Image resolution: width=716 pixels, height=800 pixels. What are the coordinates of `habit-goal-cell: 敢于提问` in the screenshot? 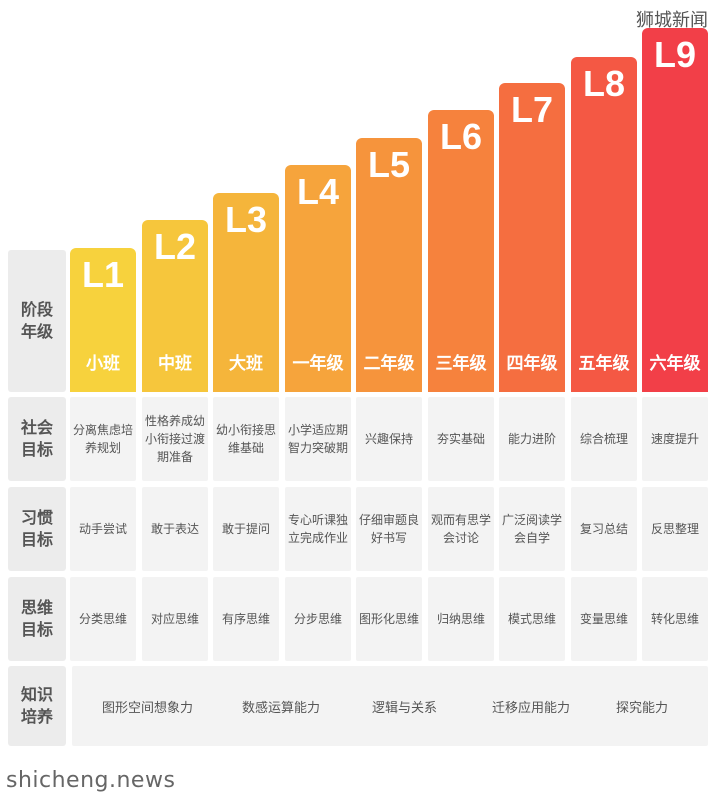 It's located at (246, 529).